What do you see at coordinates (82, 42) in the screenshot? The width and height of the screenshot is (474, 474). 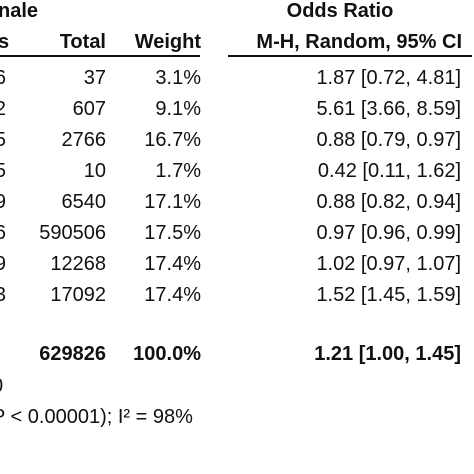 I see `total-column-header: Total` at bounding box center [82, 42].